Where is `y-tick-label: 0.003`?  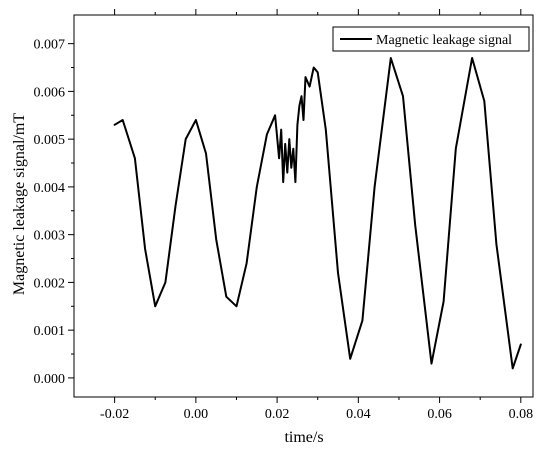 y-tick-label: 0.003 is located at coordinates (50, 236).